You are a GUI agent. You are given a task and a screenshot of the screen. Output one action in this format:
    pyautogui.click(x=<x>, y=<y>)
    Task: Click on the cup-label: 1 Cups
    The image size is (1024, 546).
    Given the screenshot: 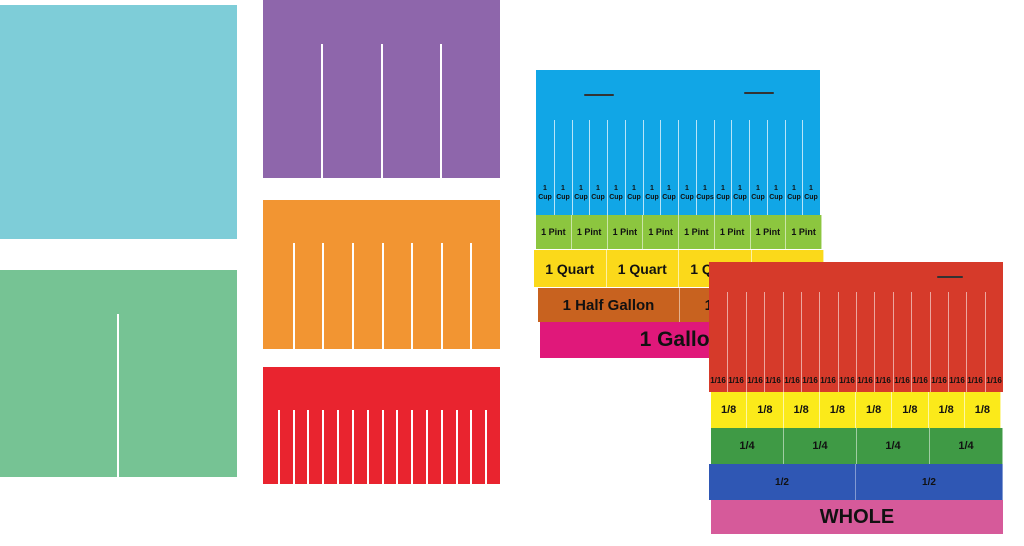 What is the action you would take?
    pyautogui.click(x=705, y=193)
    